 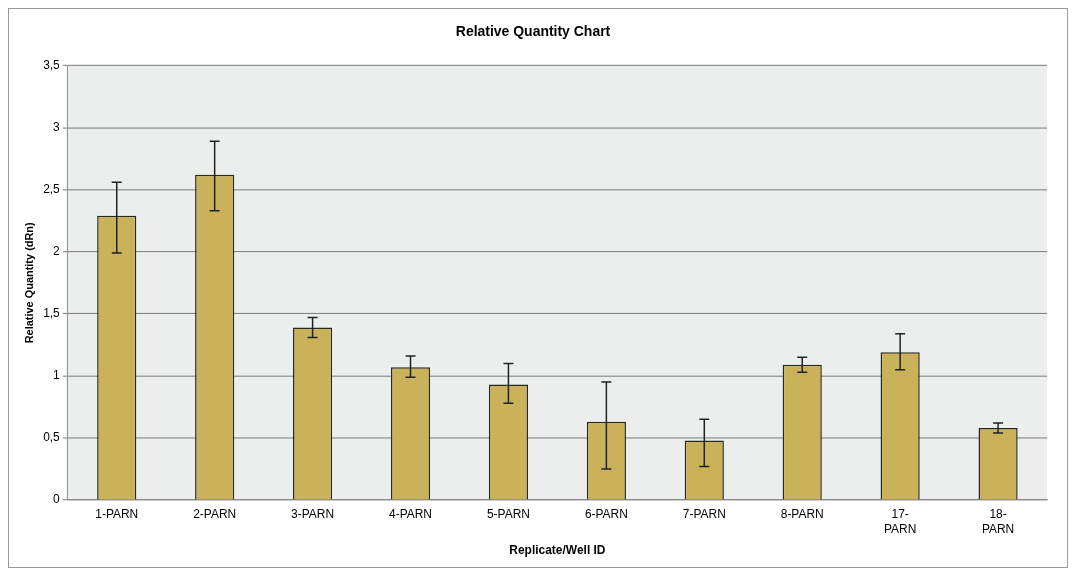 What do you see at coordinates (117, 514) in the screenshot?
I see `x-tick-label: 1-PARN` at bounding box center [117, 514].